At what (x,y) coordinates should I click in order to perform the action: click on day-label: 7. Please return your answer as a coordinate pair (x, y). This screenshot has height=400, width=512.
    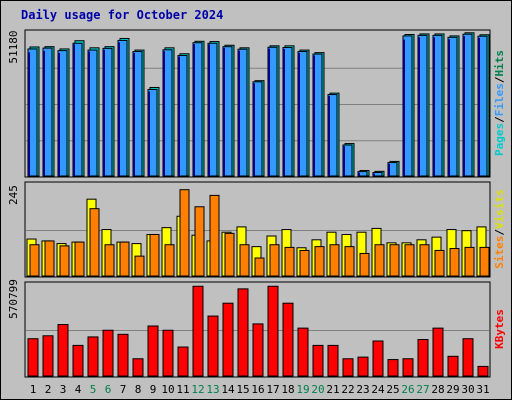
    Looking at the image, I should click on (123, 389).